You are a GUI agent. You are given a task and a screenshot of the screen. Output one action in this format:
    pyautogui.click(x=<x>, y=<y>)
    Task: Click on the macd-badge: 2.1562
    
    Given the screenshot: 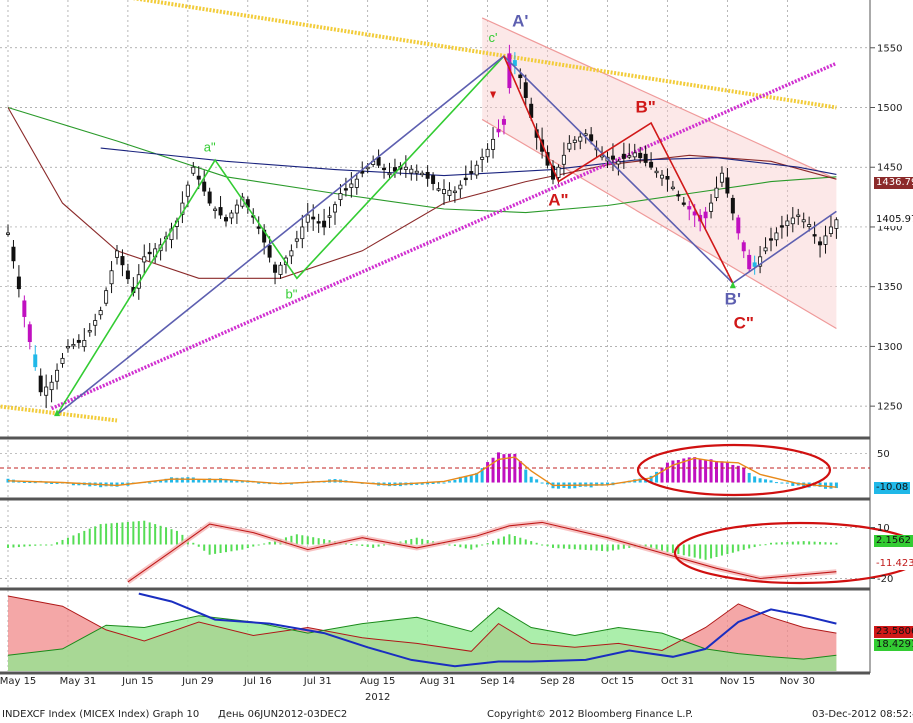 What is the action you would take?
    pyautogui.click(x=893, y=540)
    